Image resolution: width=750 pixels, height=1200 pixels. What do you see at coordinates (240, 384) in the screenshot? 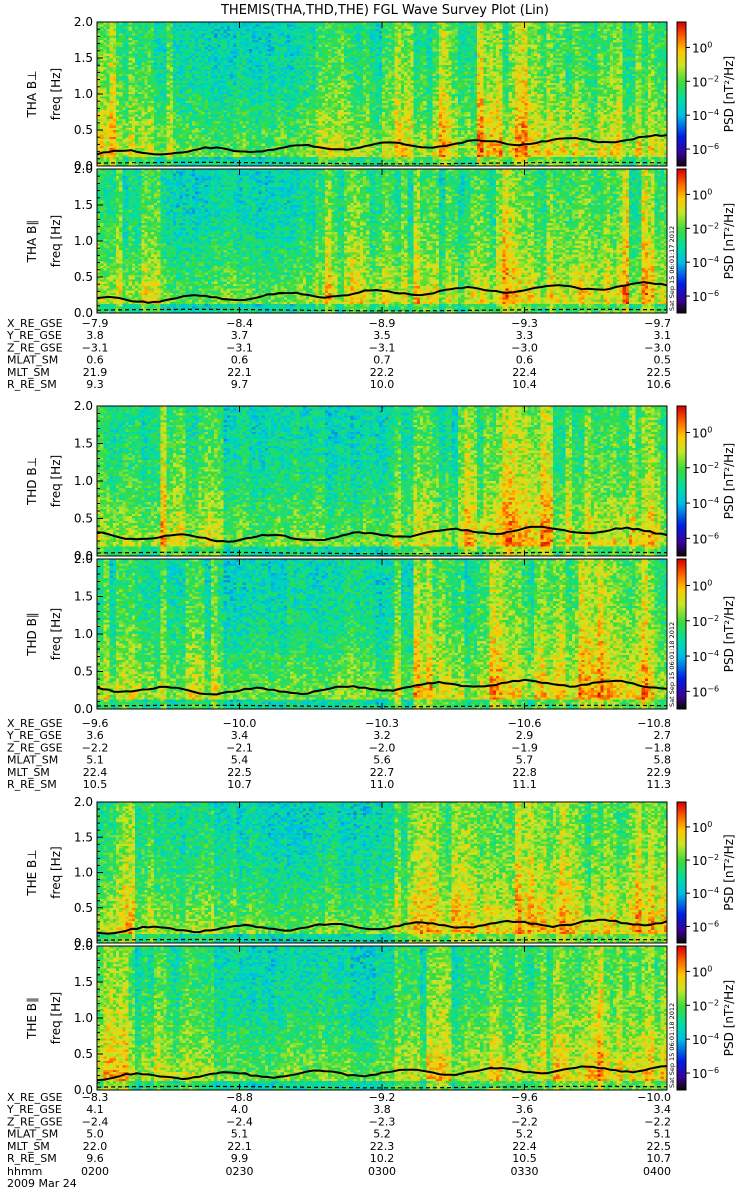
I see `ephemeris-value: 9.7` at bounding box center [240, 384].